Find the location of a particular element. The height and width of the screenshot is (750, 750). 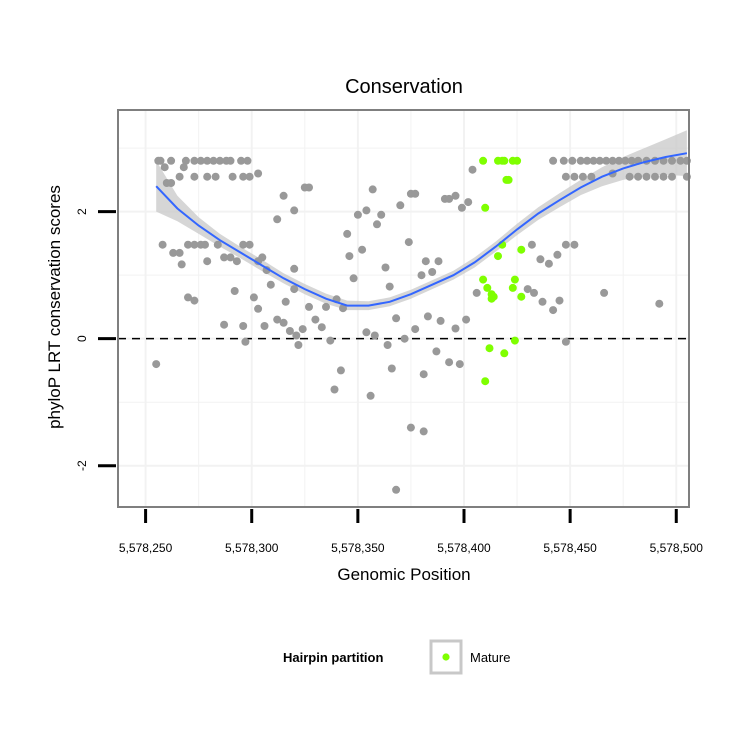

smooth-line is located at coordinates (421, 229).